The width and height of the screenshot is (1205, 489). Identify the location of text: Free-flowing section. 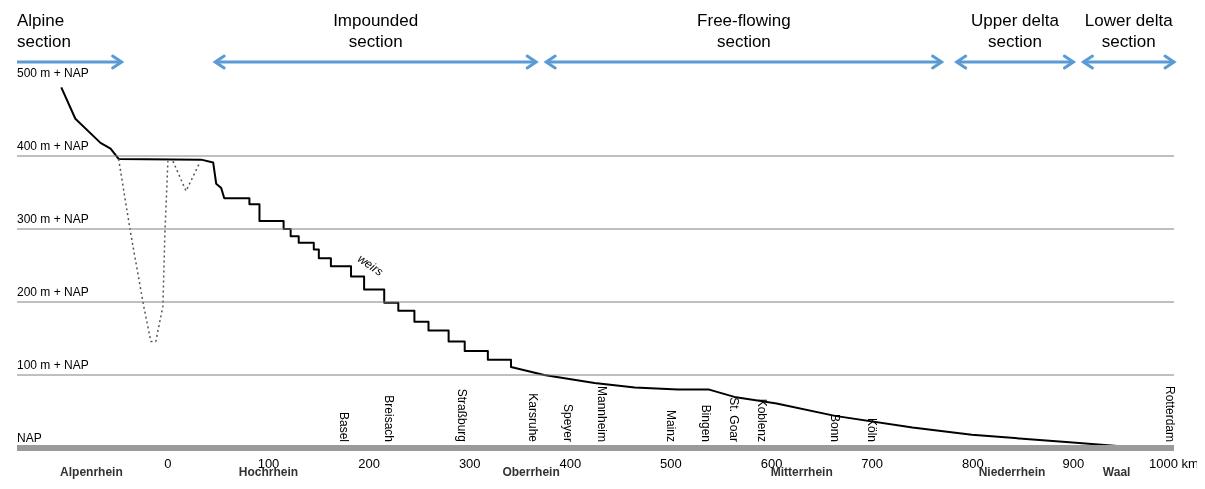
(744, 31).